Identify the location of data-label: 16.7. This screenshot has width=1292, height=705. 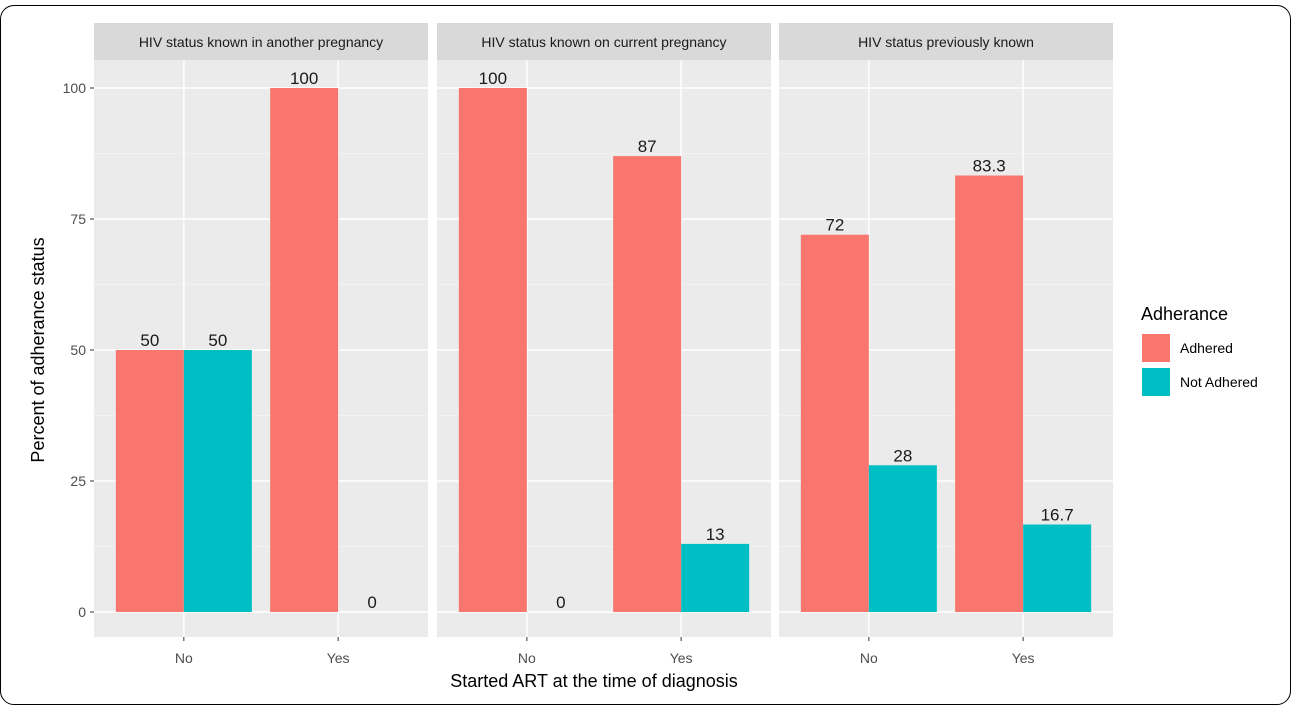
(1057, 514).